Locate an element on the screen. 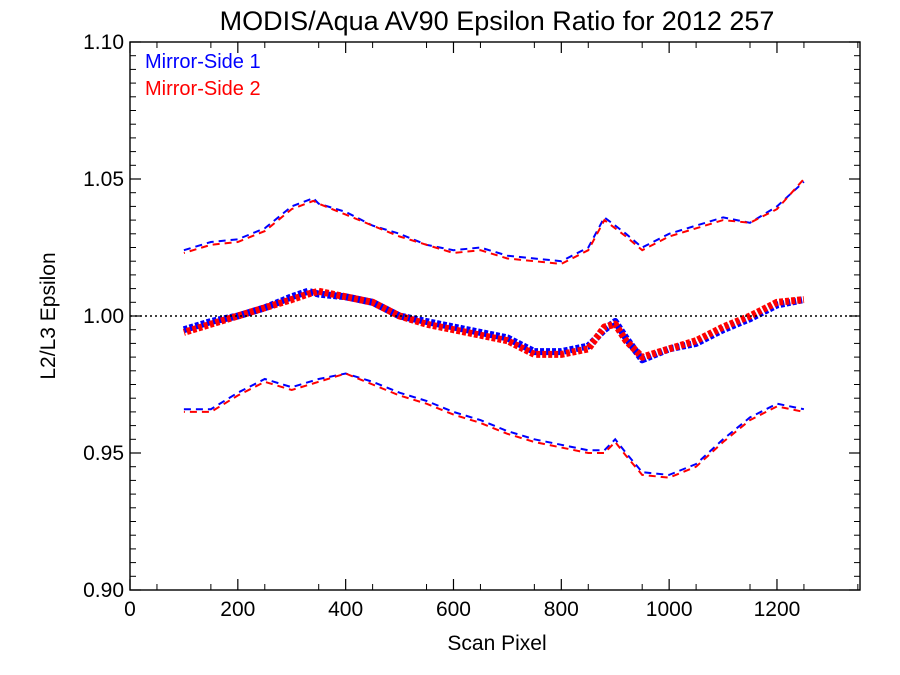 The height and width of the screenshot is (675, 900). x-axis-label: Scan Pixel is located at coordinates (496, 643).